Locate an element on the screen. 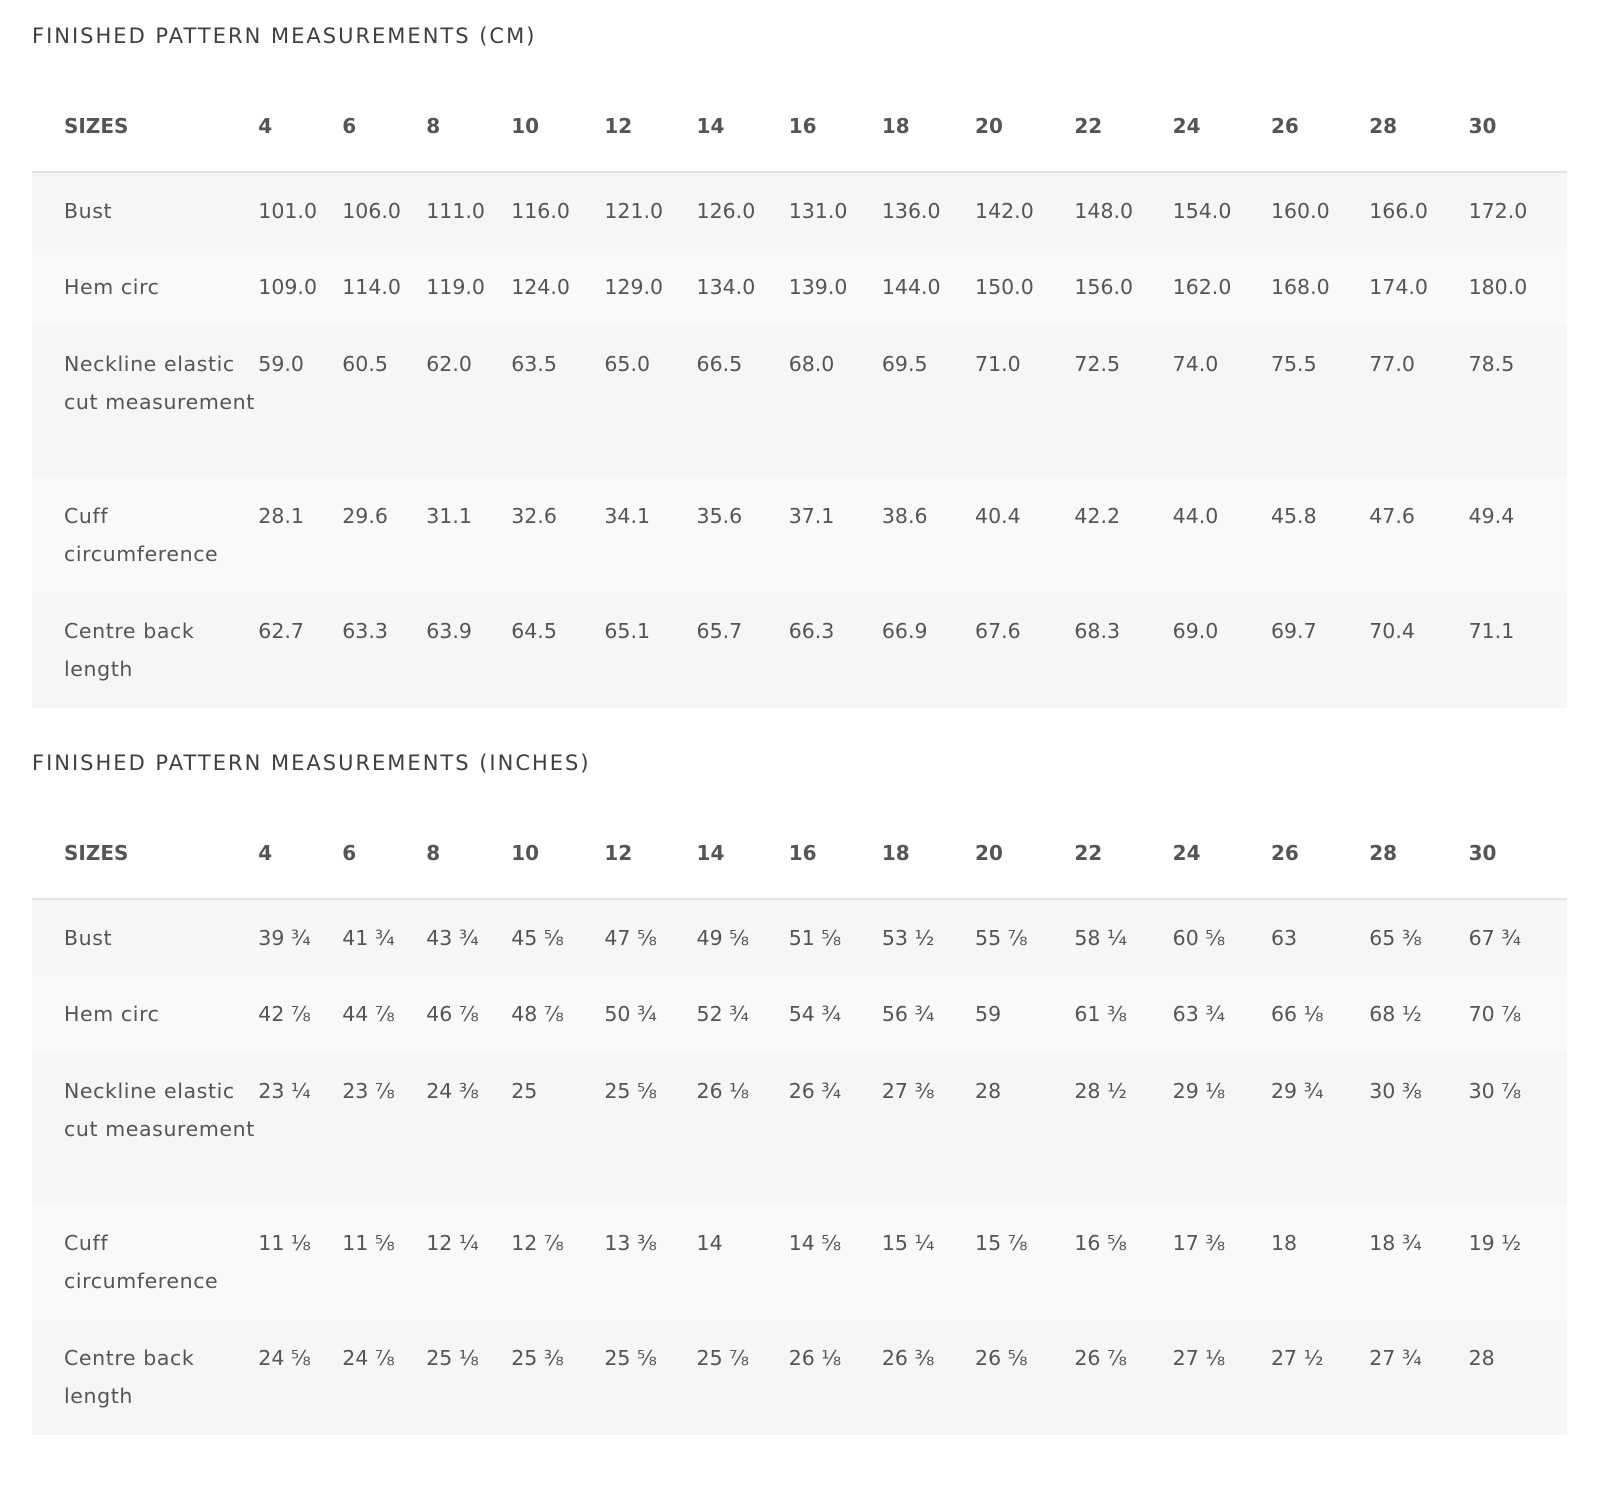  measurement-cell: 66 ⅛ is located at coordinates (1297, 1014).